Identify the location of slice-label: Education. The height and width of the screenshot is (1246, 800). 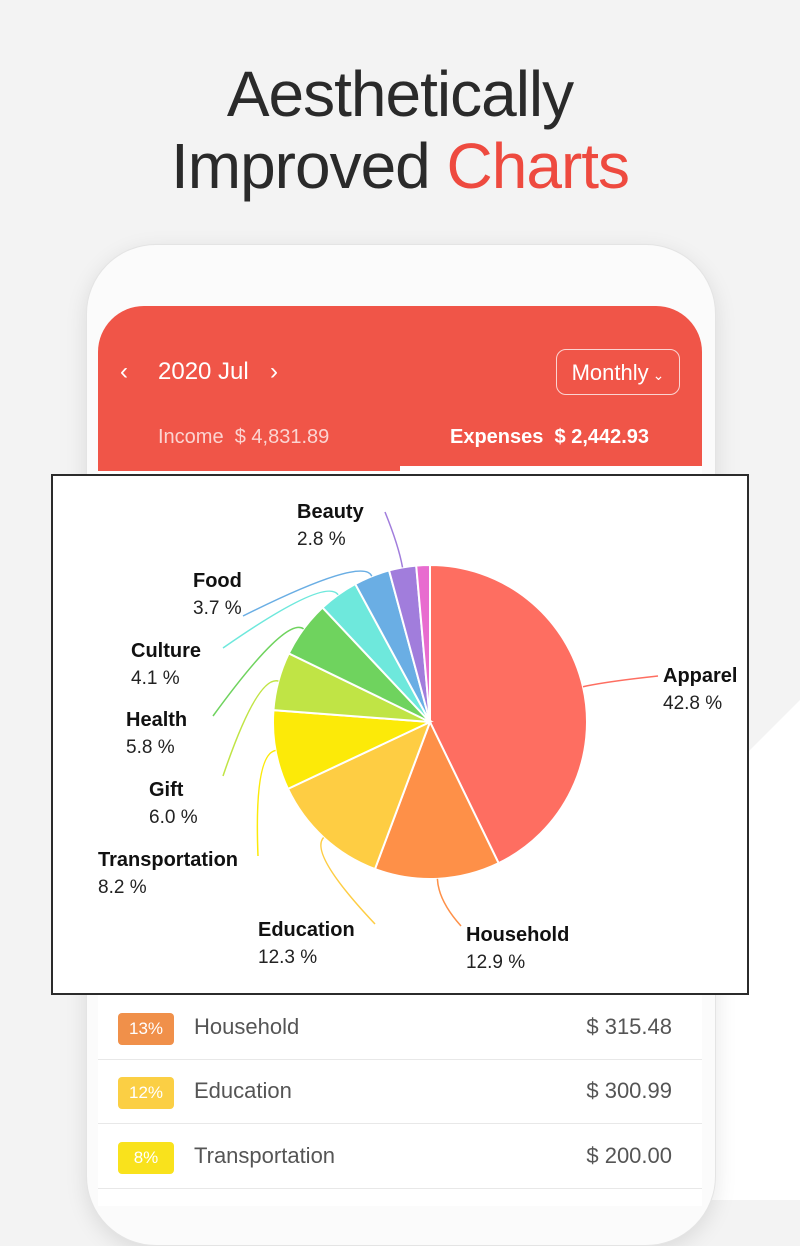
(306, 930).